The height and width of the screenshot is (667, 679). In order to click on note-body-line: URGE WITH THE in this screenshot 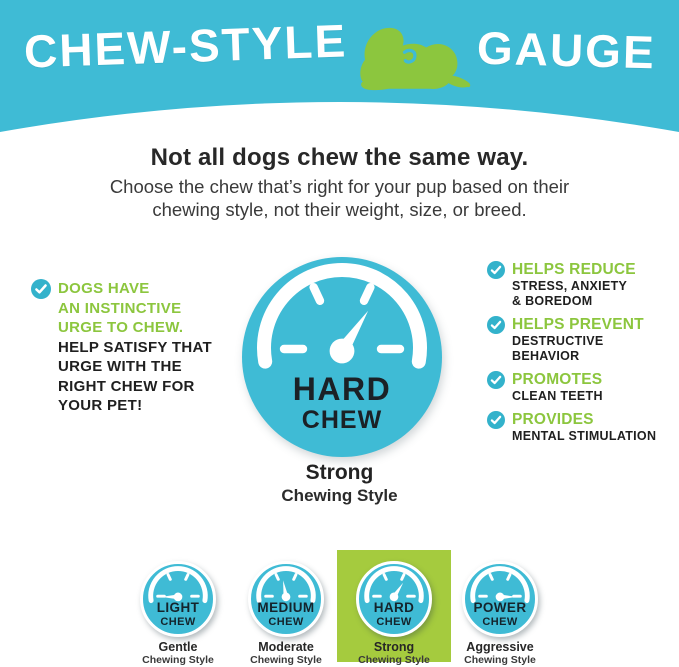, I will do `click(120, 366)`.